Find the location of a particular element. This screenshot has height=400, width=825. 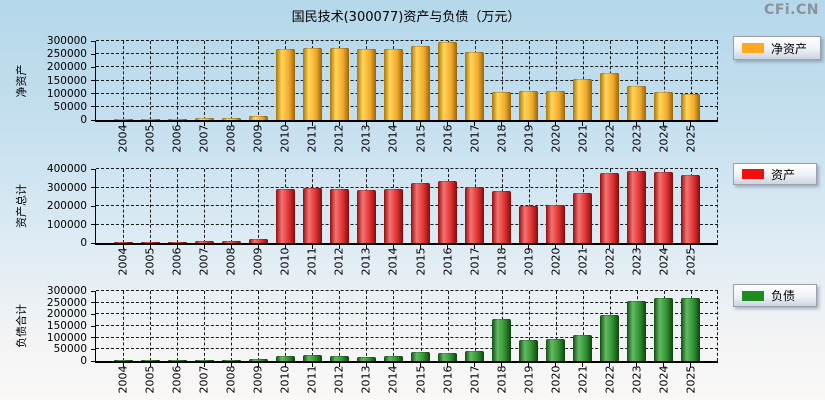

bar-净资产-2017 is located at coordinates (475, 85).